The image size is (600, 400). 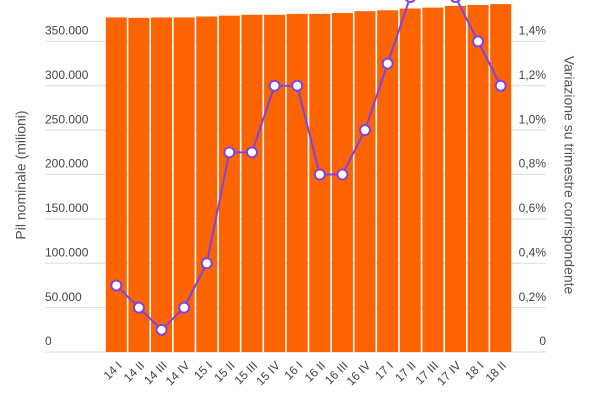 What do you see at coordinates (67, 164) in the screenshot?
I see `y-tick-label: 200.000` at bounding box center [67, 164].